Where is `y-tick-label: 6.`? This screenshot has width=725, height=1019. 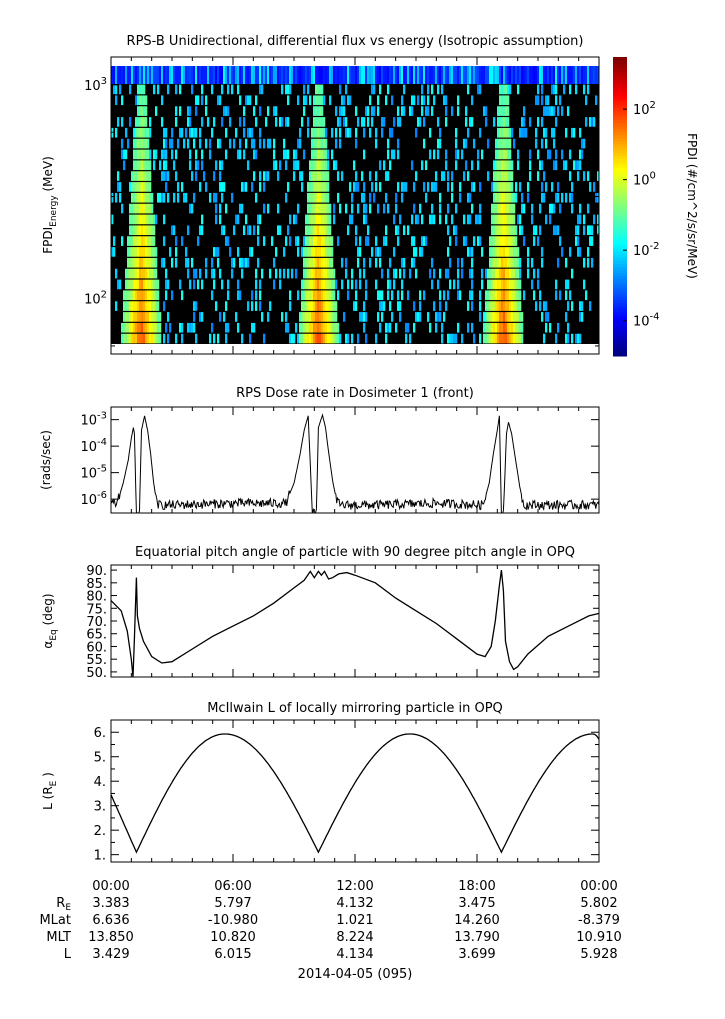 y-tick-label: 6. is located at coordinates (100, 733).